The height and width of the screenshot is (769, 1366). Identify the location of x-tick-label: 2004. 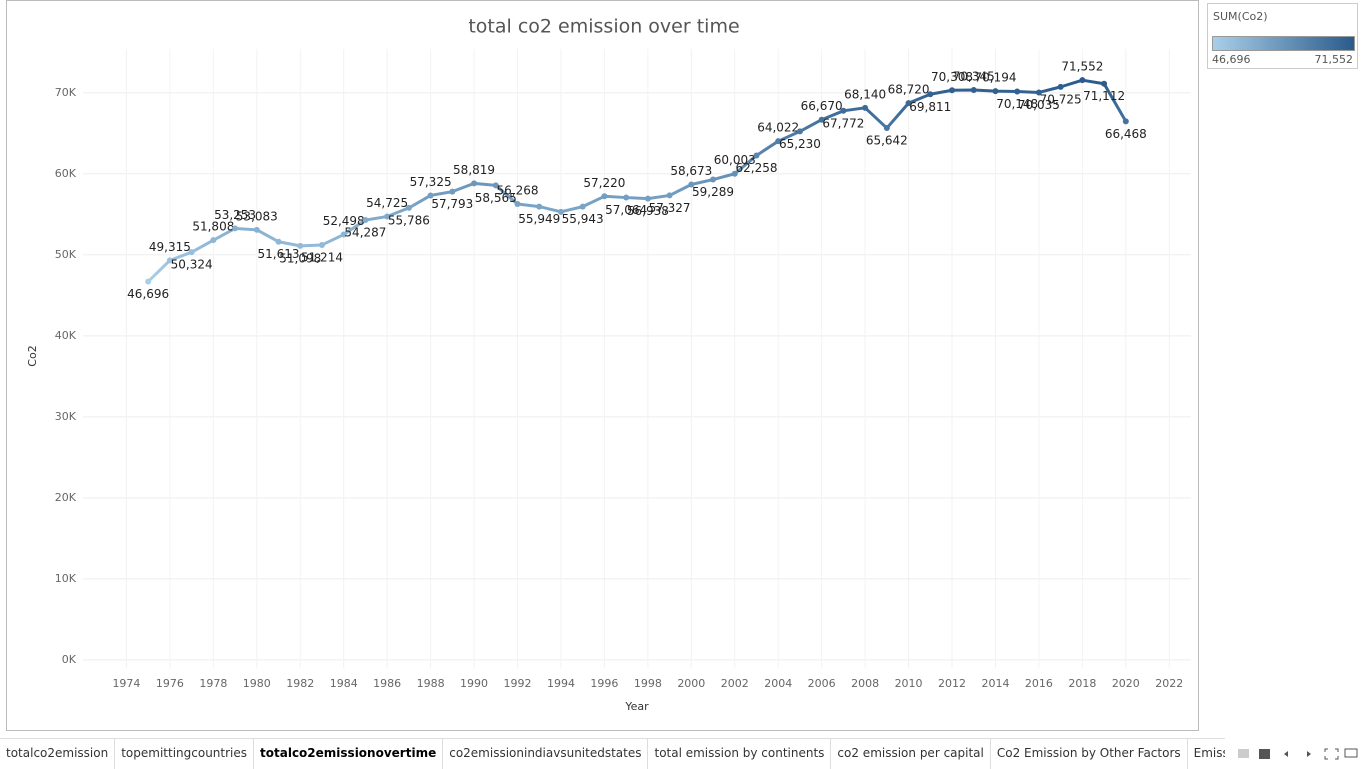
(778, 683).